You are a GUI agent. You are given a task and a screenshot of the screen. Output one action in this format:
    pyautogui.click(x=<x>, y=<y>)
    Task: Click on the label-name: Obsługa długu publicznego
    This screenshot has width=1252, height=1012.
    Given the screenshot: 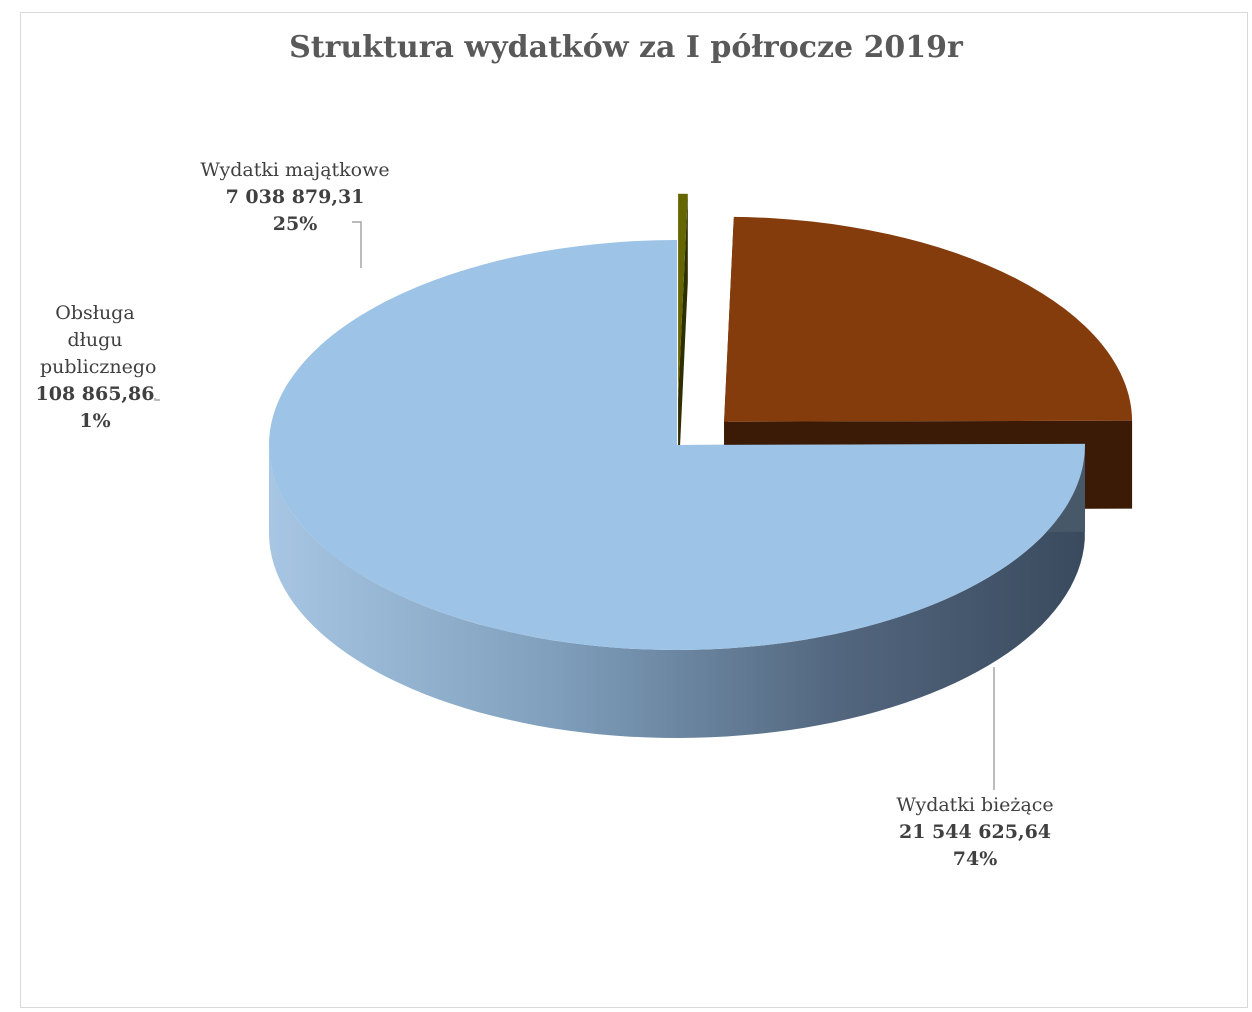 What is the action you would take?
    pyautogui.click(x=95, y=340)
    